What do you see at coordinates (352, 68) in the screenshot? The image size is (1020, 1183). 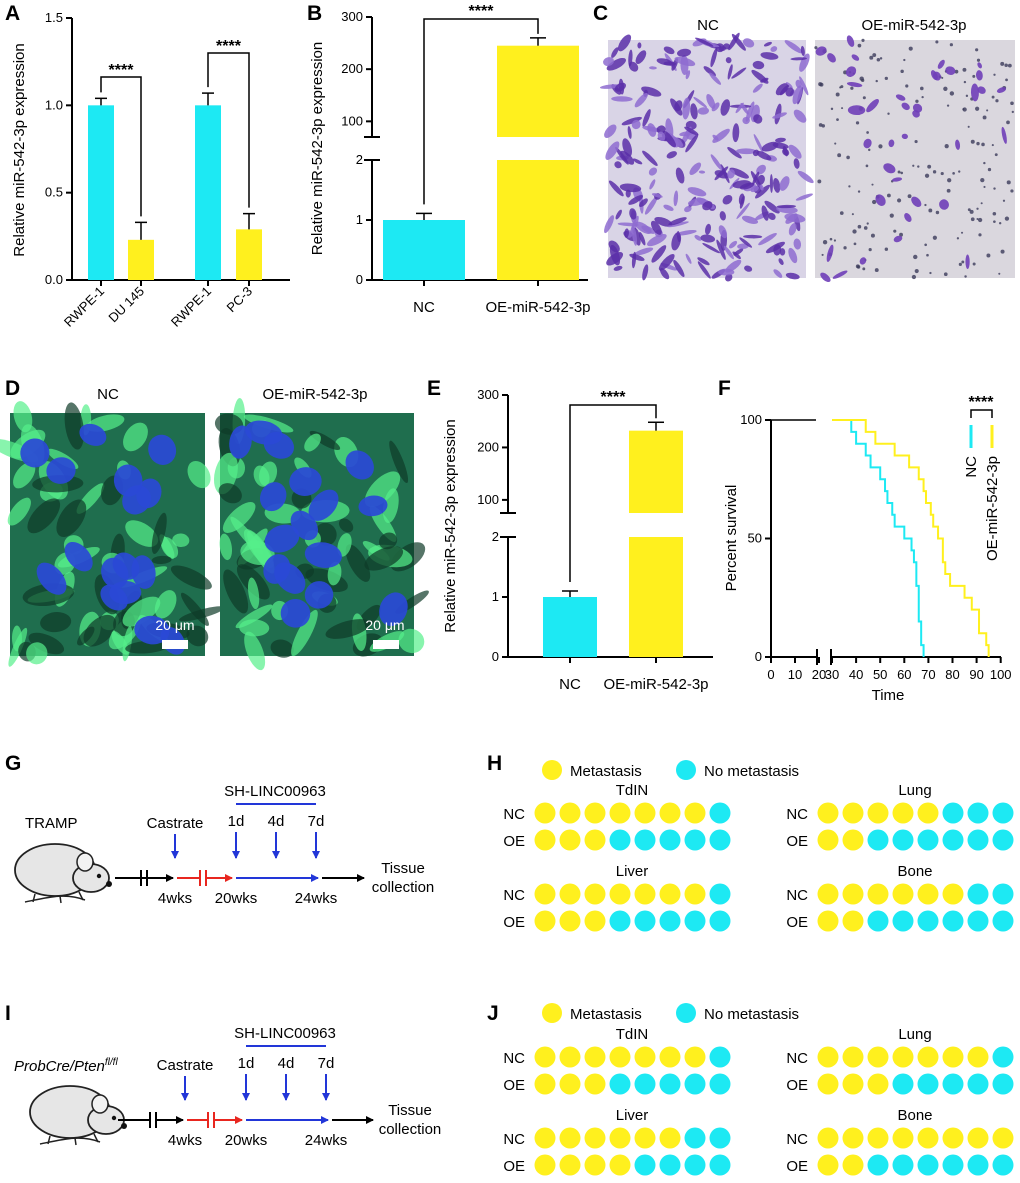 I see `y-tick-label-b: 200` at bounding box center [352, 68].